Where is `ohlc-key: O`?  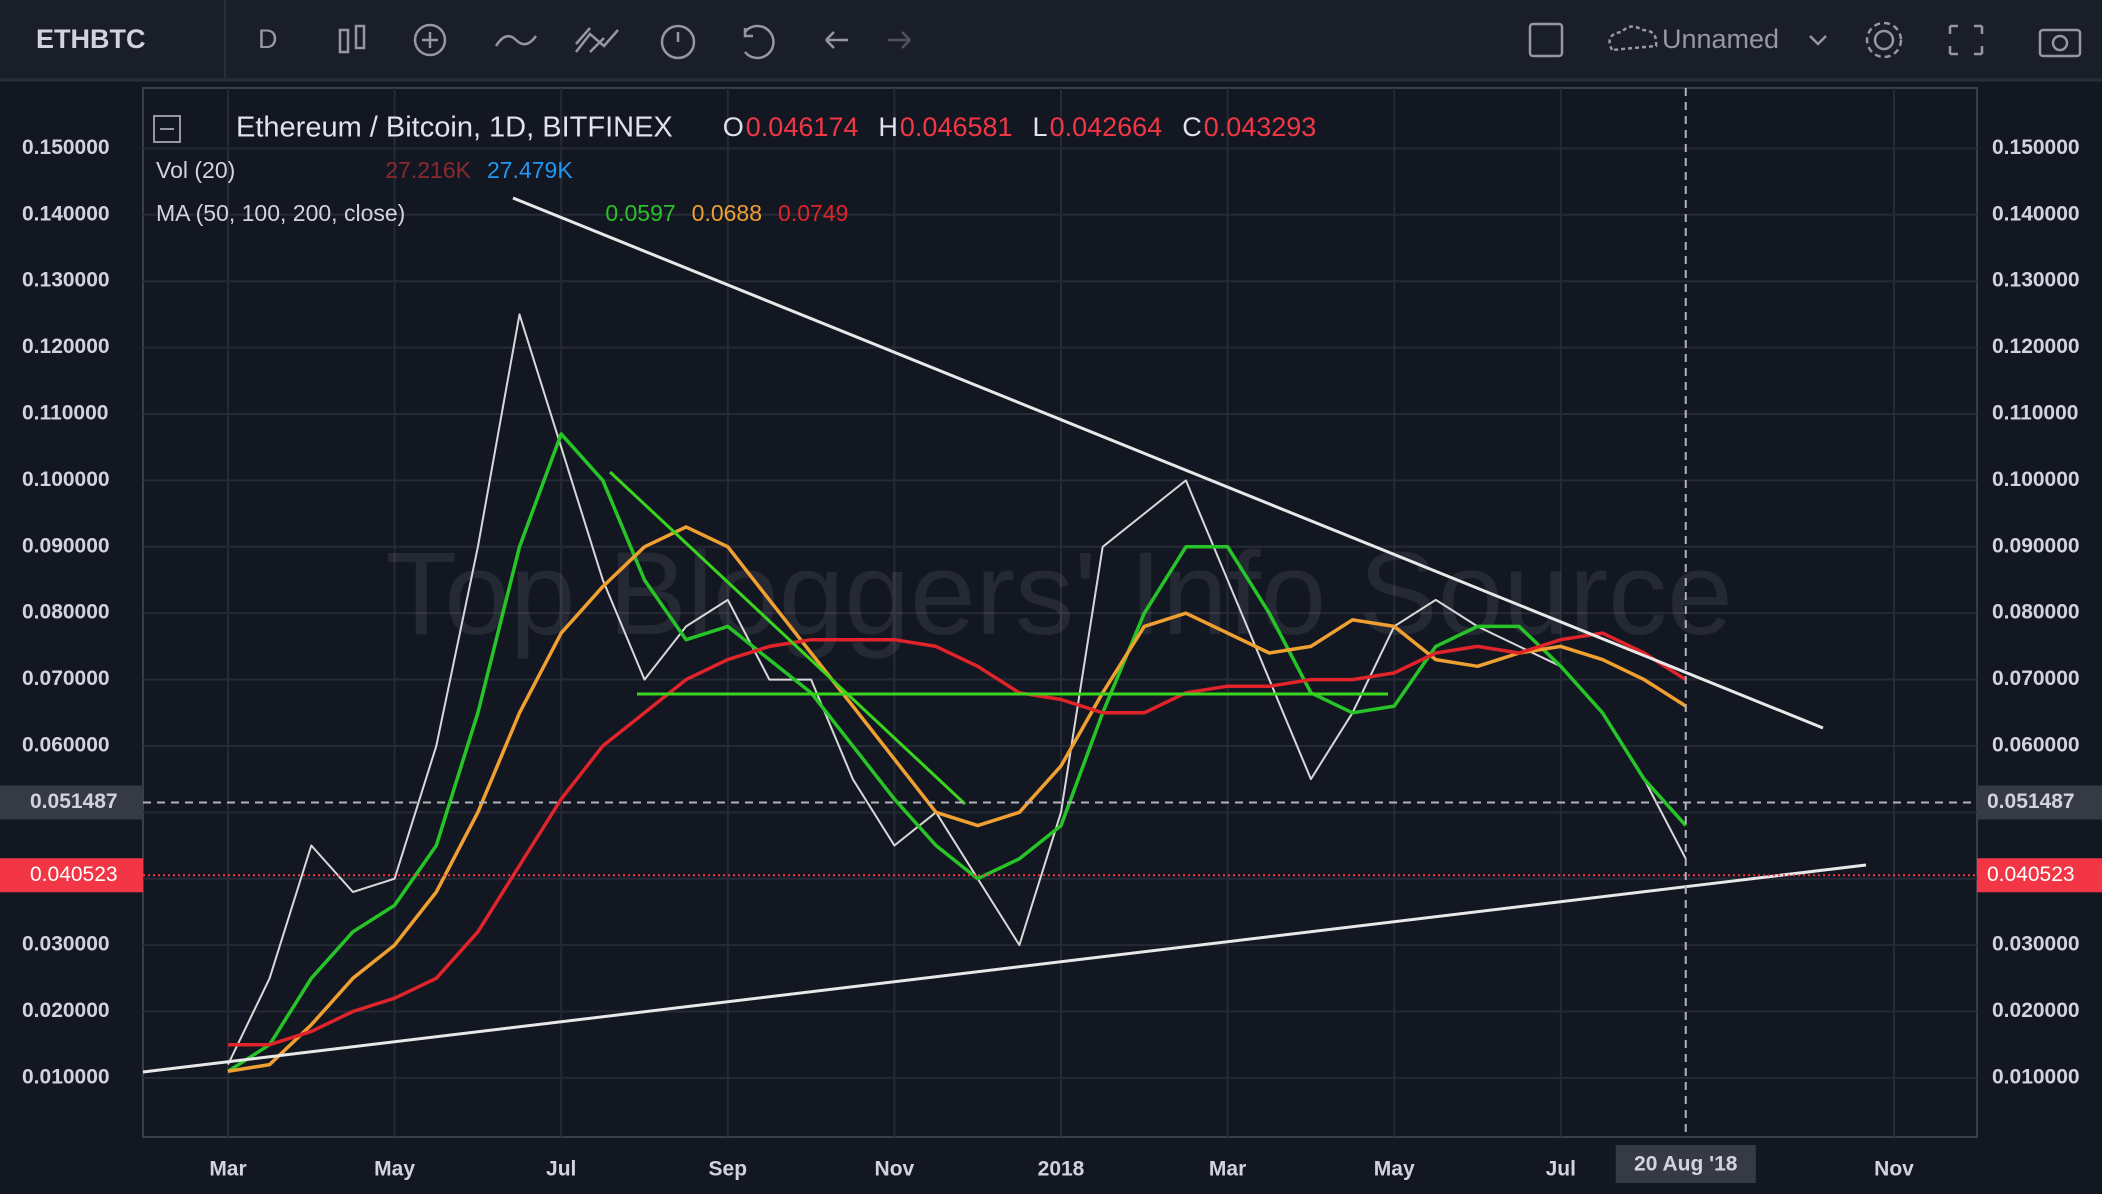 ohlc-key: O is located at coordinates (733, 127).